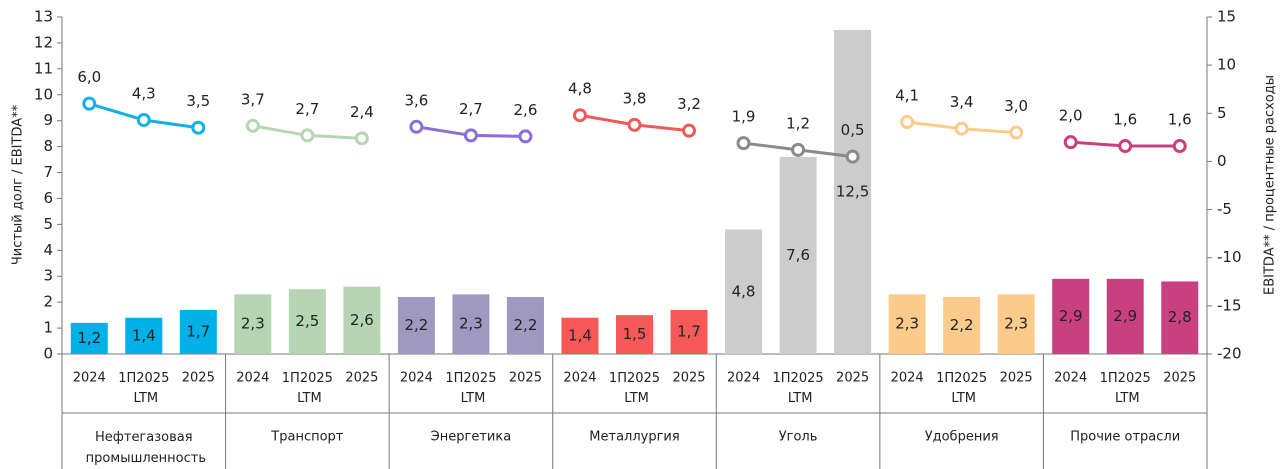  Describe the element at coordinates (1229, 257) in the screenshot. I see `y2-tick-label: -10` at that location.